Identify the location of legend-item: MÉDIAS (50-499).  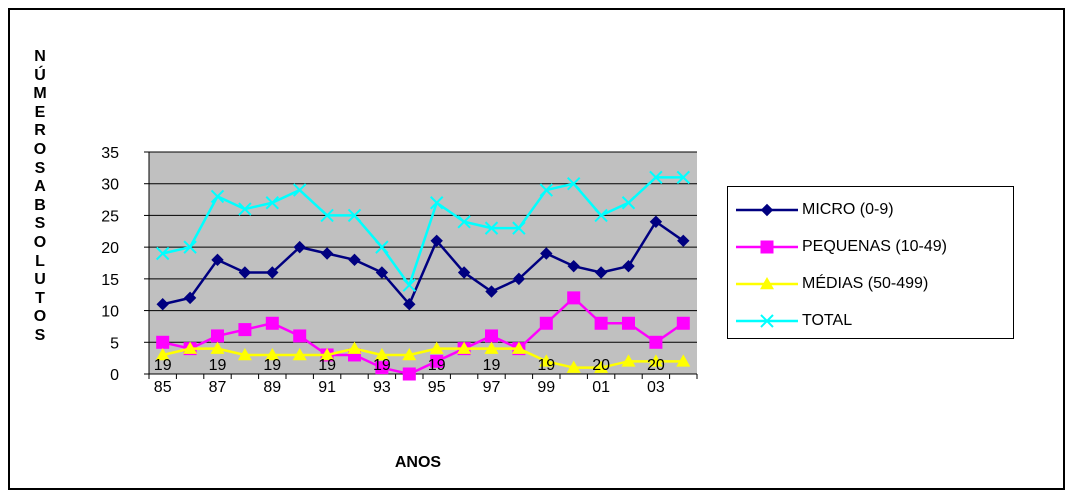
(831, 284).